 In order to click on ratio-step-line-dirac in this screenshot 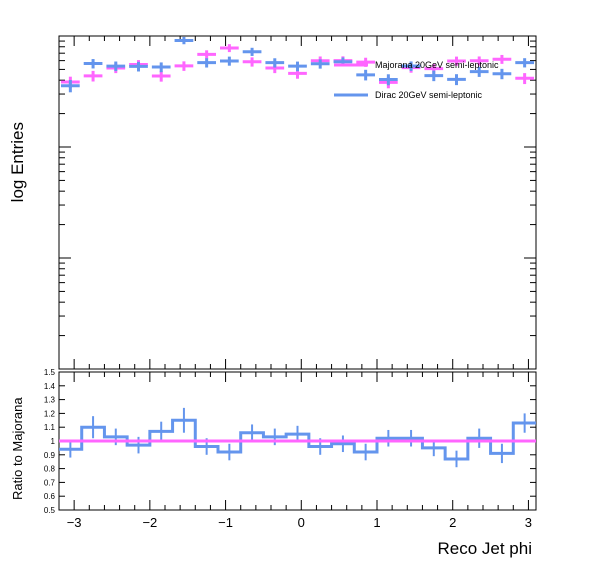, I will do `click(297, 439)`.